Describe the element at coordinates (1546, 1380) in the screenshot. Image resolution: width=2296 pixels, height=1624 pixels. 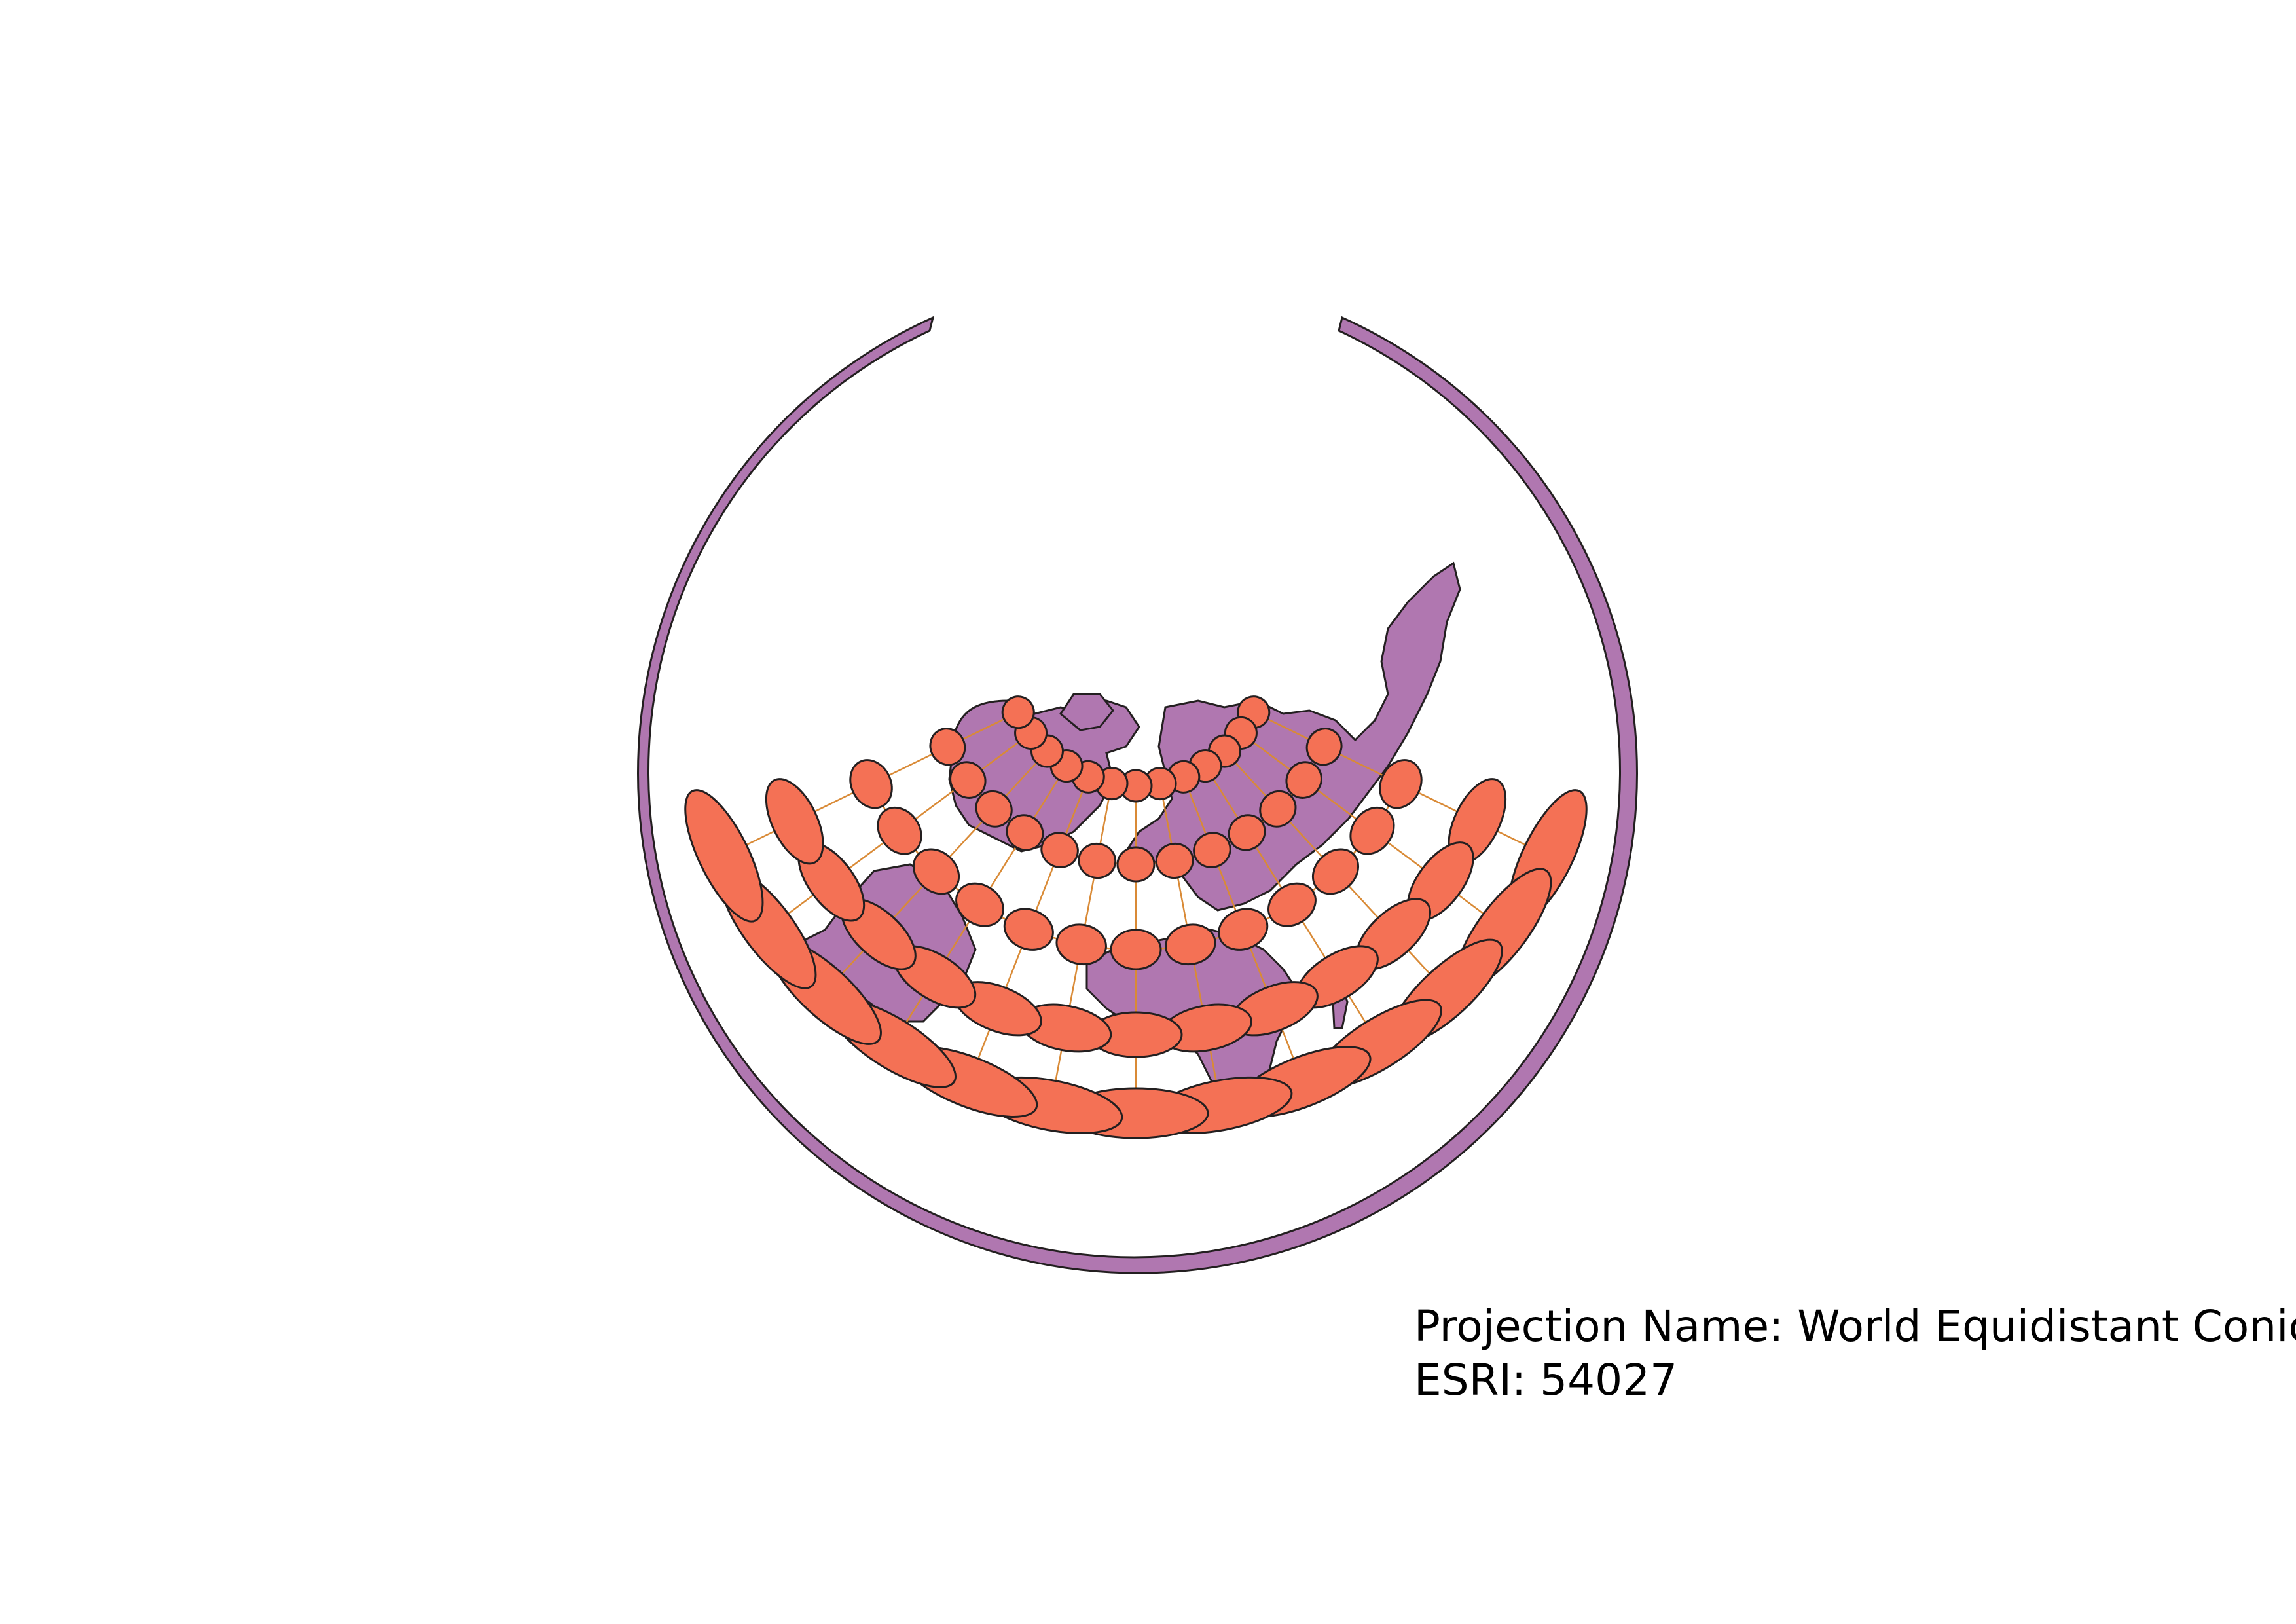
I see `projection-code-text: ESRI: 54027` at that location.